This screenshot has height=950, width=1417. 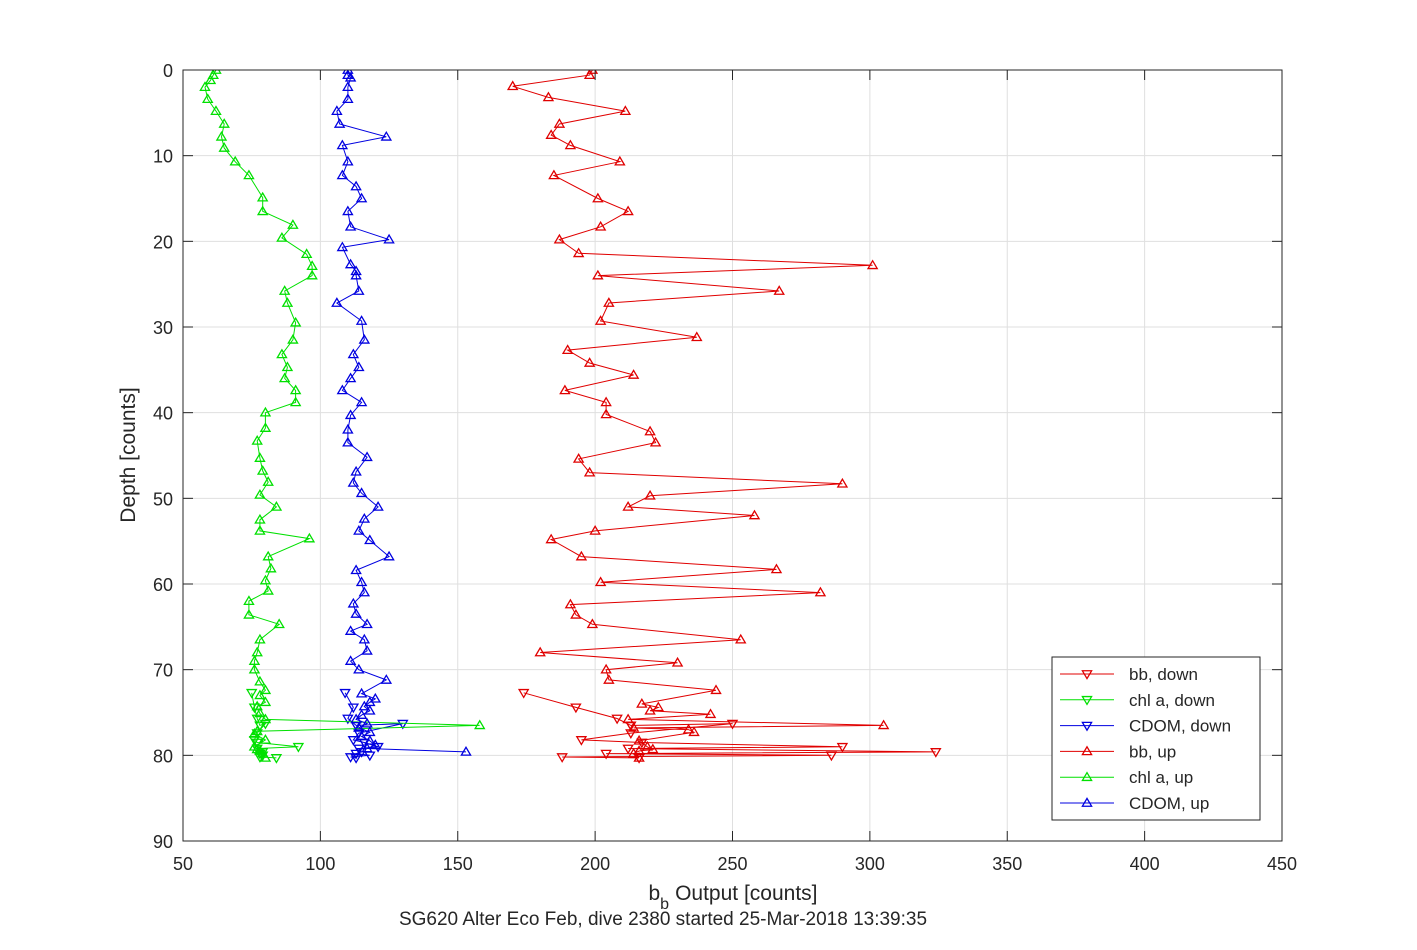 What do you see at coordinates (1134, 803) in the screenshot?
I see `legend-item: CDOM, up` at bounding box center [1134, 803].